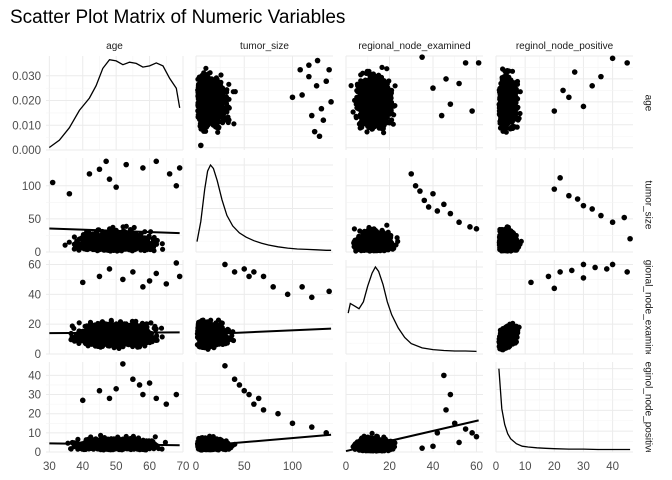 Image resolution: width=672 pixels, height=480 pixels. I want to click on panel-regional_node_examined-vs-regional_node_examined, so click(414, 307).